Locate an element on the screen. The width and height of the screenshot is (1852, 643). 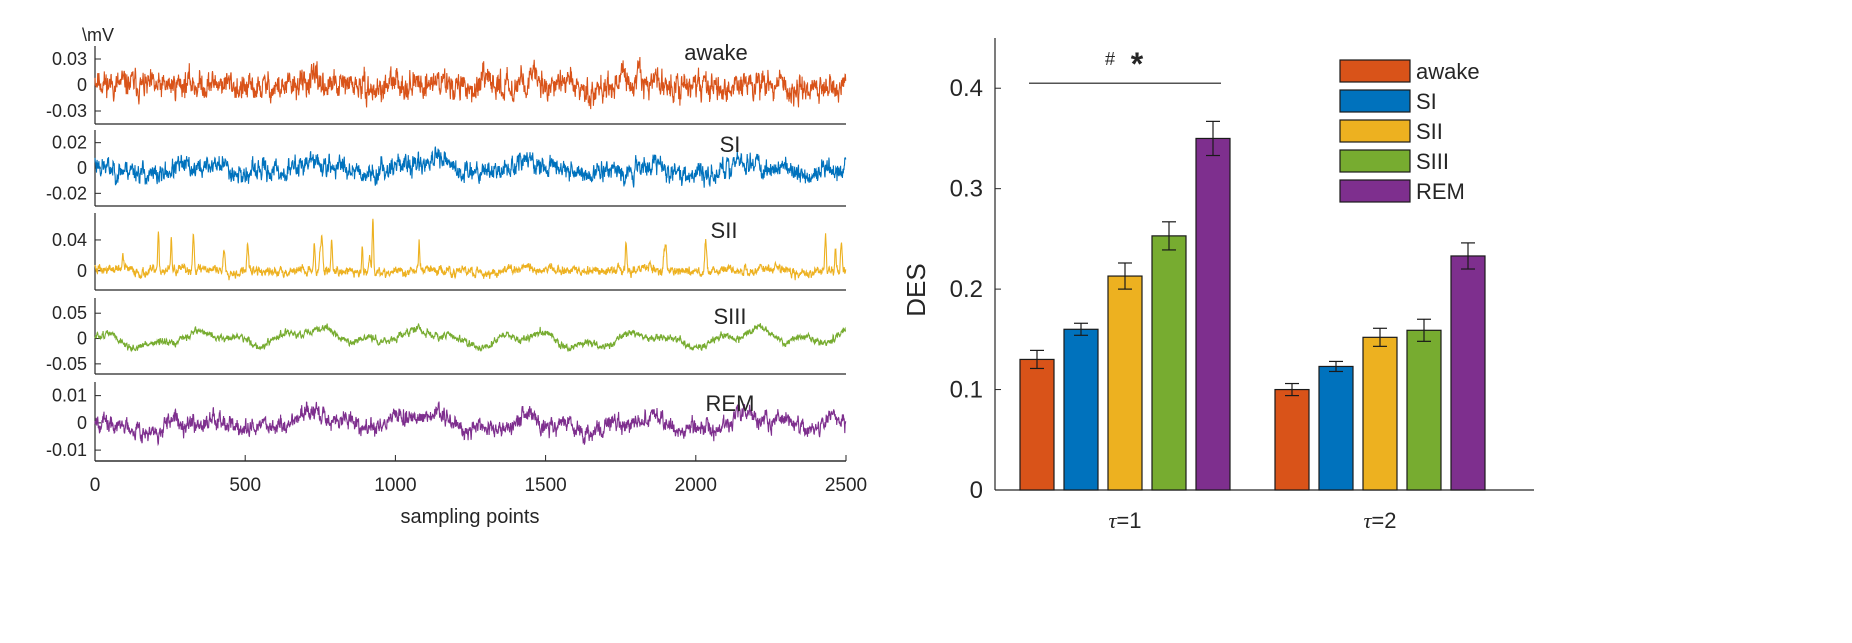
legend-swatch-sii is located at coordinates (1375, 131).